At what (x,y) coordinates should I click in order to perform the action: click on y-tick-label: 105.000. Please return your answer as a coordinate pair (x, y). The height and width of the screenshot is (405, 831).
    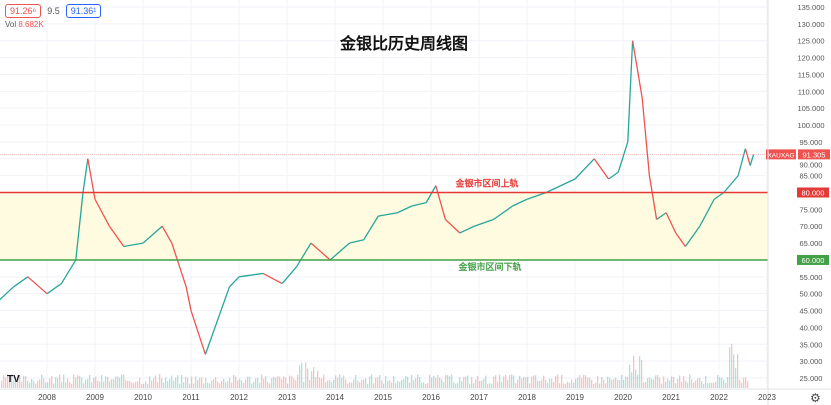
    Looking at the image, I should click on (810, 108).